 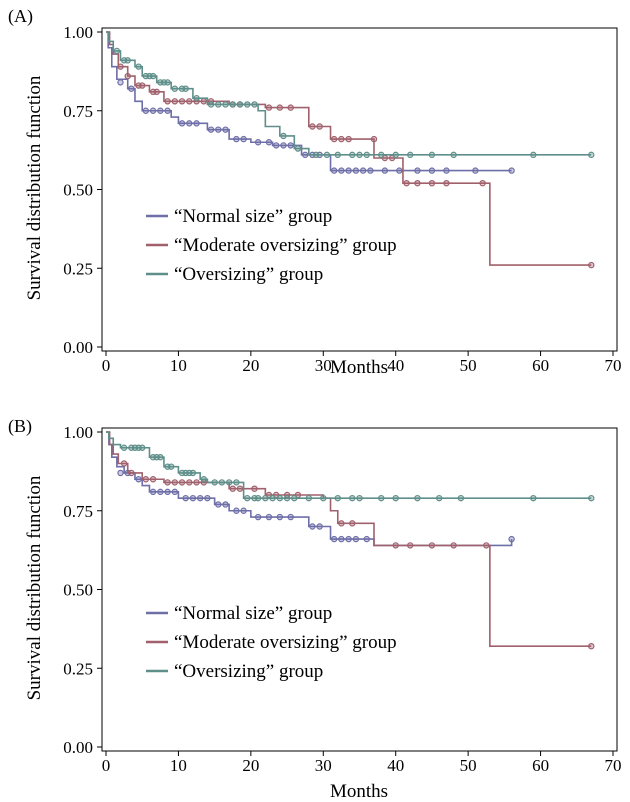 I want to click on x-axis-title-a: Months, so click(x=359, y=367).